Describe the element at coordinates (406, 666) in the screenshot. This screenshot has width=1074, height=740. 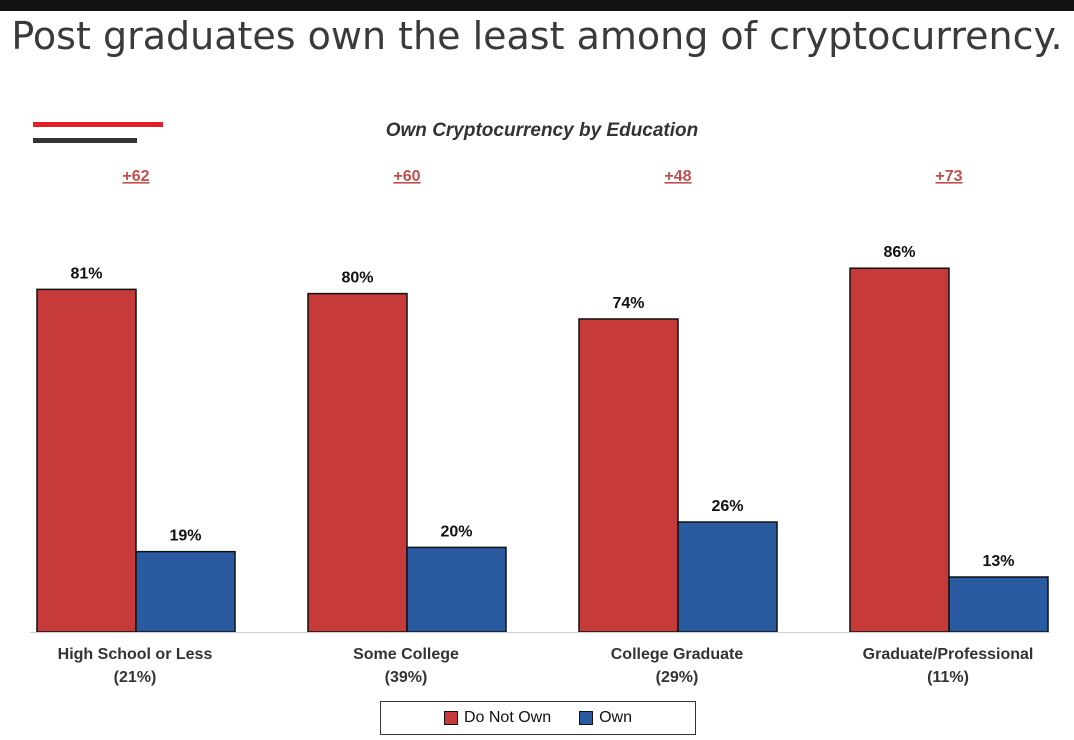
I see `category-group-1: Some College (39%)` at that location.